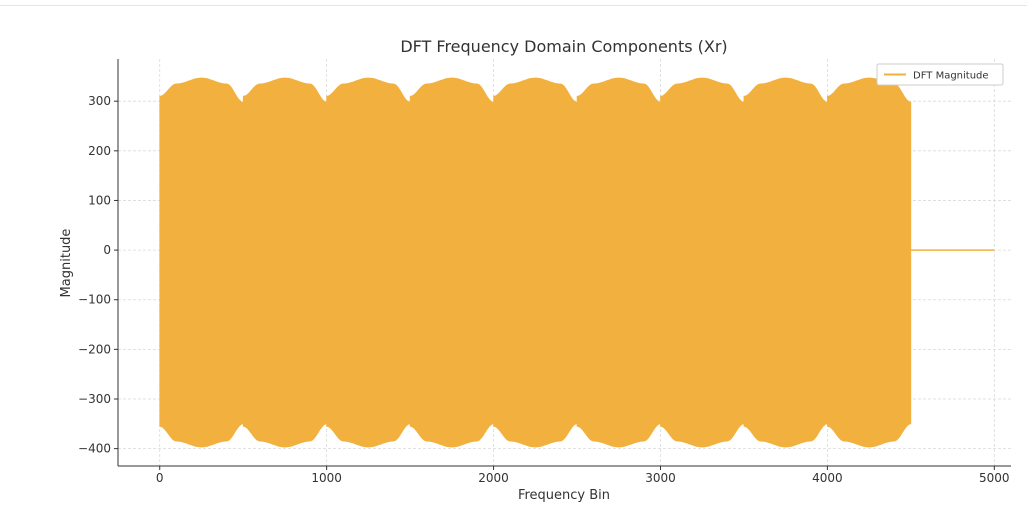 The height and width of the screenshot is (508, 1027). What do you see at coordinates (66, 263) in the screenshot?
I see `y-axis-label: Magnitude` at bounding box center [66, 263].